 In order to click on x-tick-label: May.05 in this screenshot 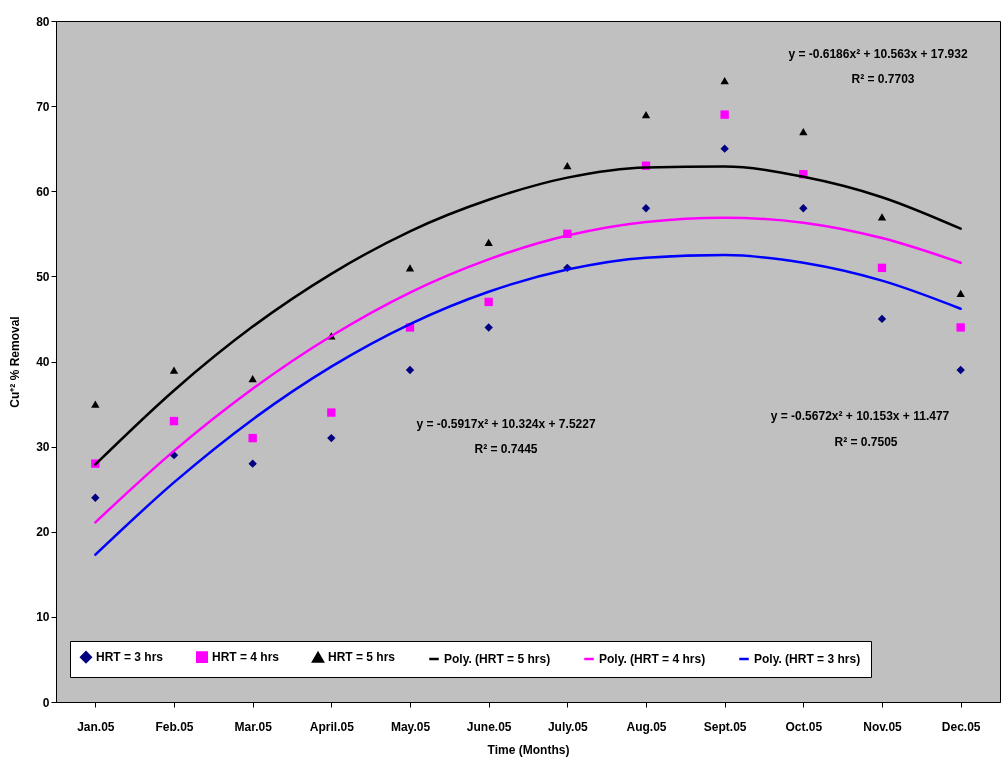, I will do `click(410, 726)`.